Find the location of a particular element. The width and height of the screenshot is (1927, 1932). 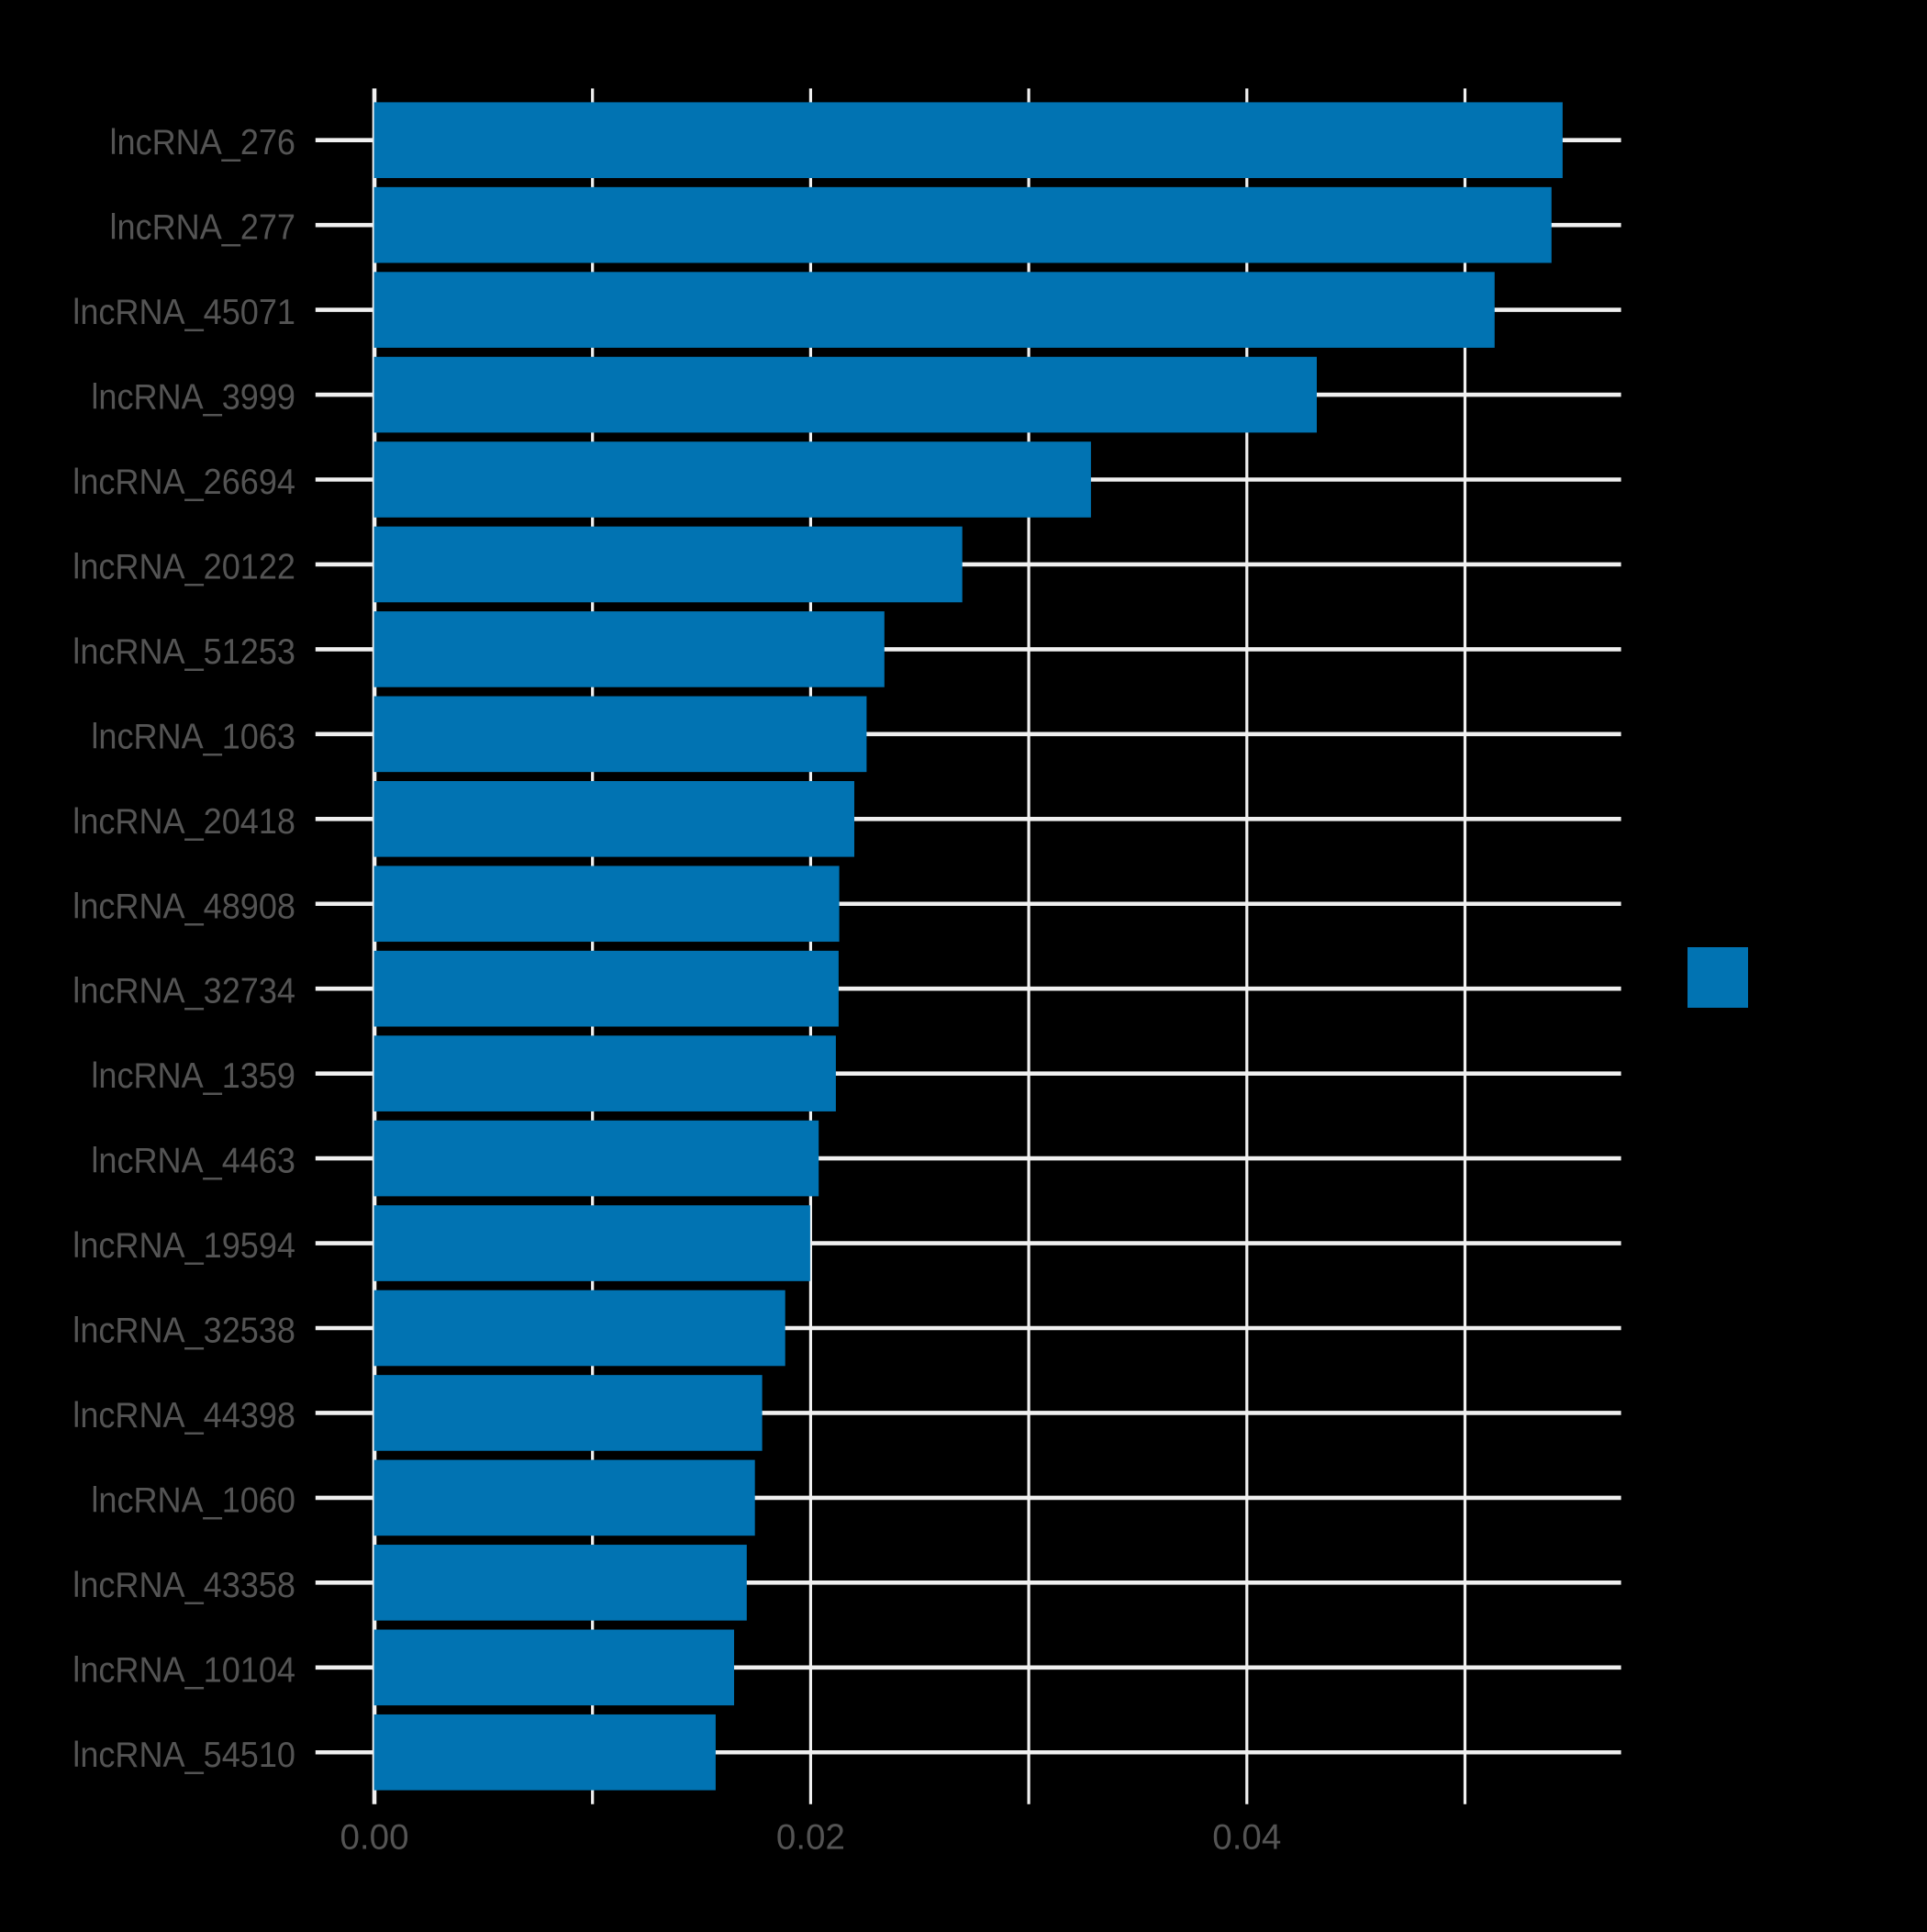

svg-text: lncRNA_48908 is located at coordinates (183, 906).